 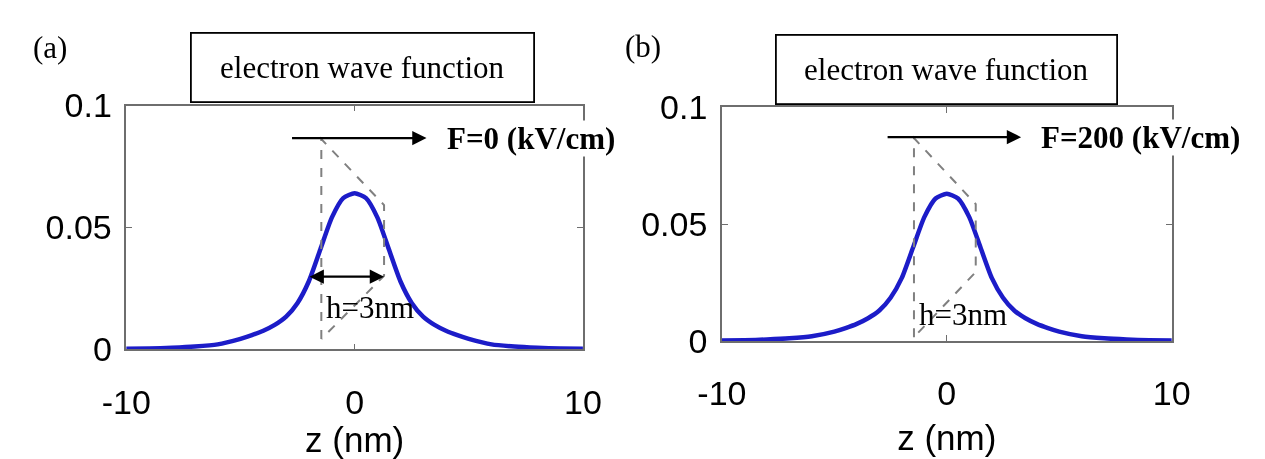 I want to click on text: (a), so click(x=50, y=47).